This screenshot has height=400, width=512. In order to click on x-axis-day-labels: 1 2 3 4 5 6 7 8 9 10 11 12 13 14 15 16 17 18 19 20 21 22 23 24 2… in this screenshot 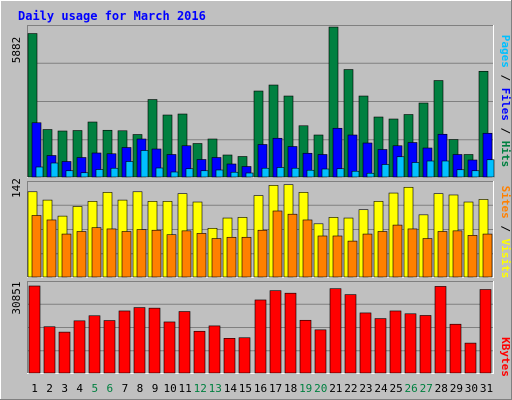, I will do `click(262, 388)`.